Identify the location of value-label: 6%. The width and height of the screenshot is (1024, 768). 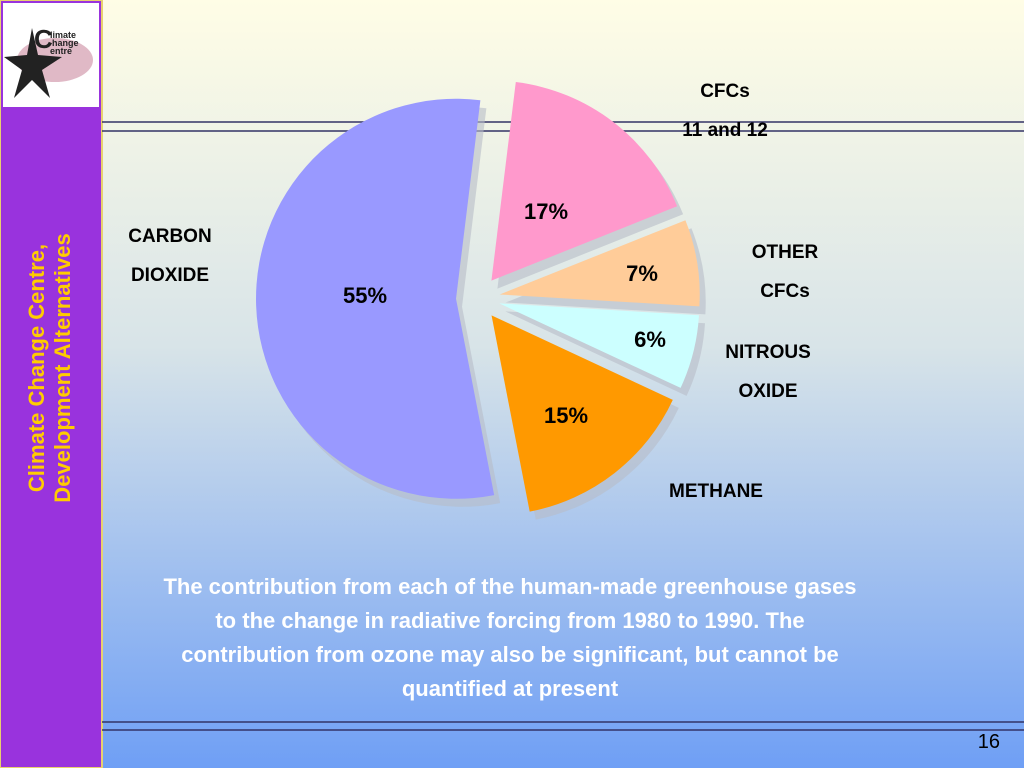
(650, 339).